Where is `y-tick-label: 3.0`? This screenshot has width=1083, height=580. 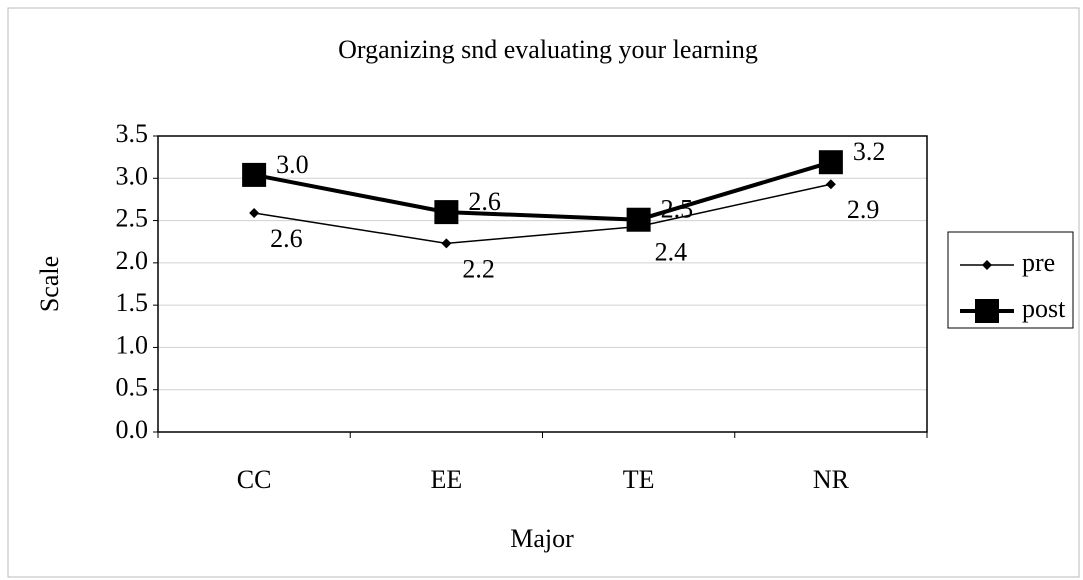 y-tick-label: 3.0 is located at coordinates (132, 175).